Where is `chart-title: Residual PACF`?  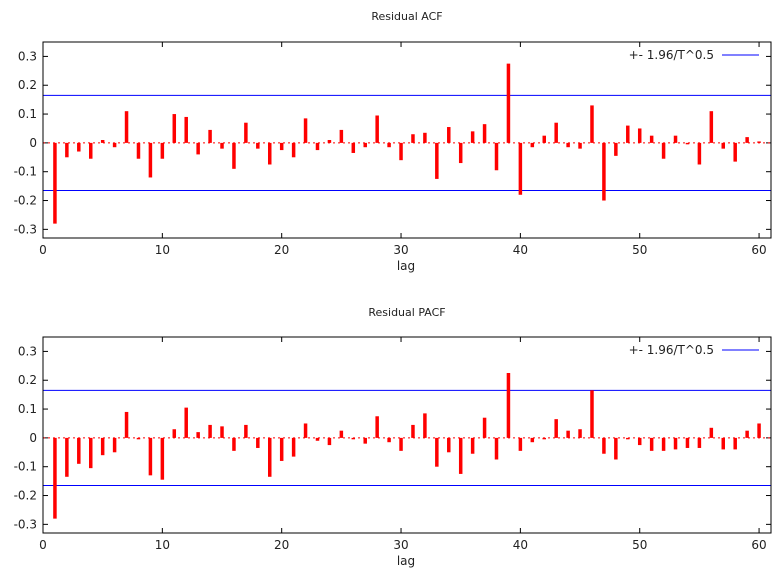 chart-title: Residual PACF is located at coordinates (406, 312).